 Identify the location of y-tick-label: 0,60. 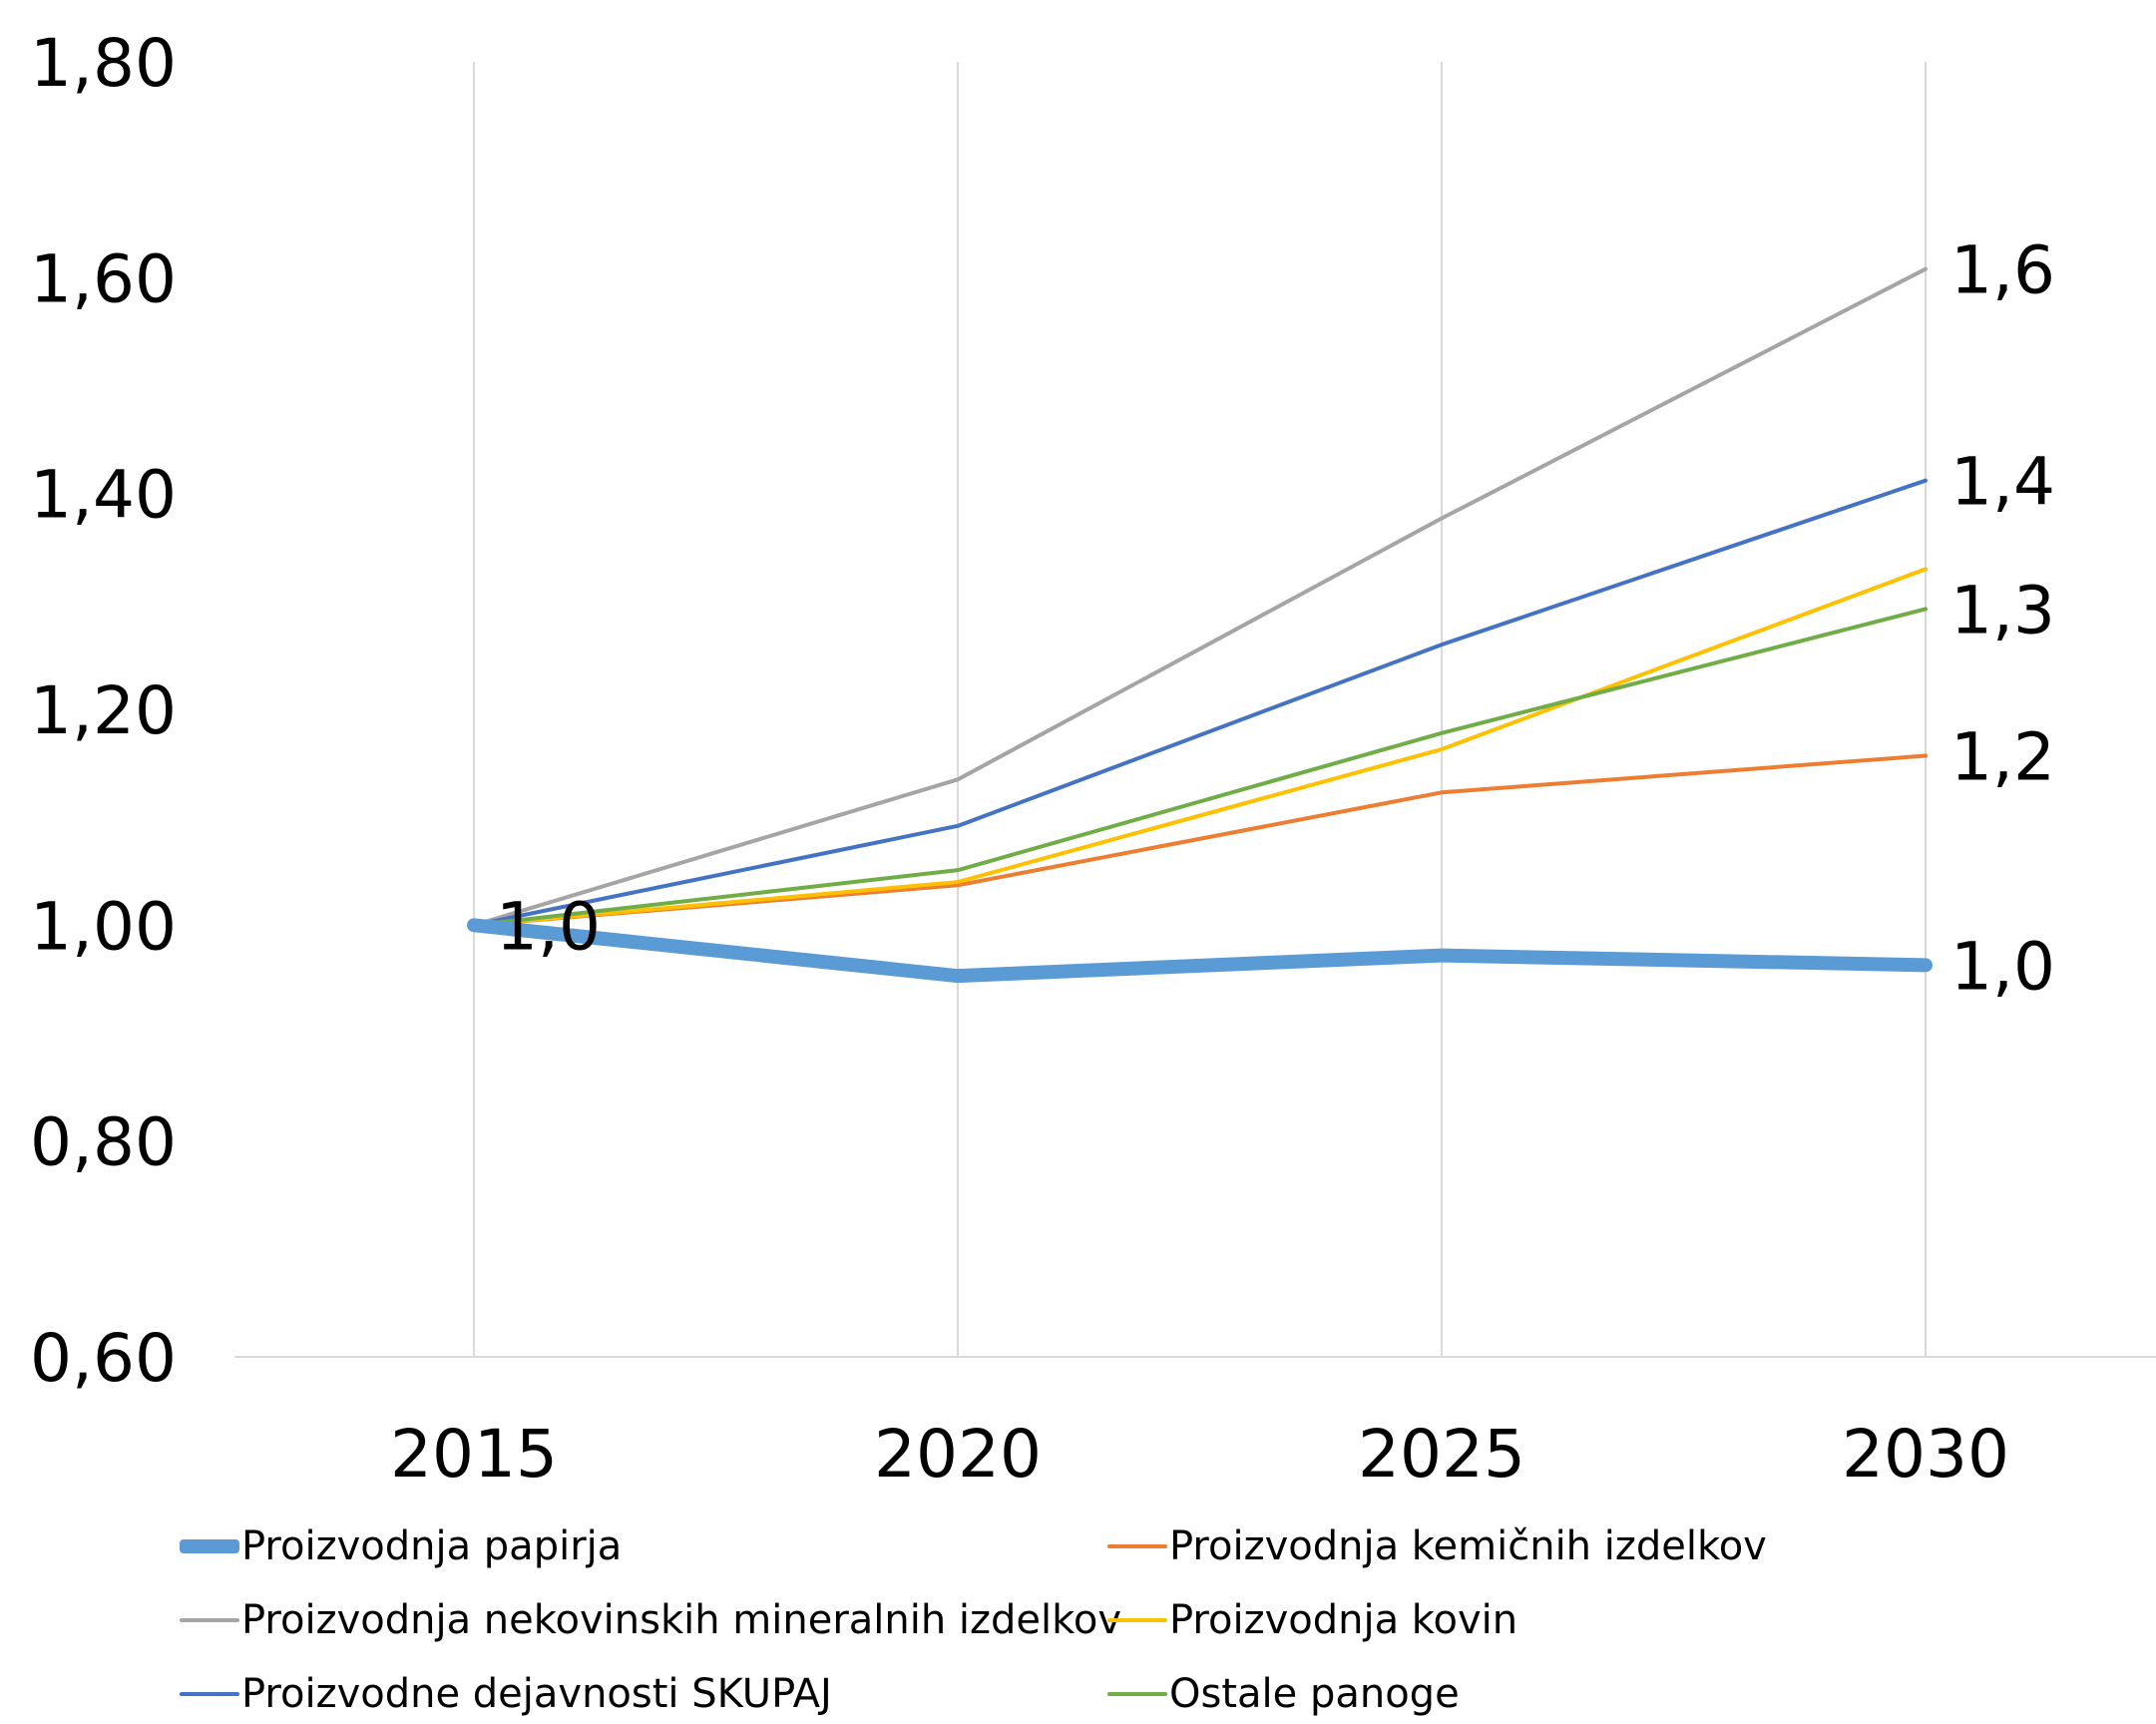
(103, 1358).